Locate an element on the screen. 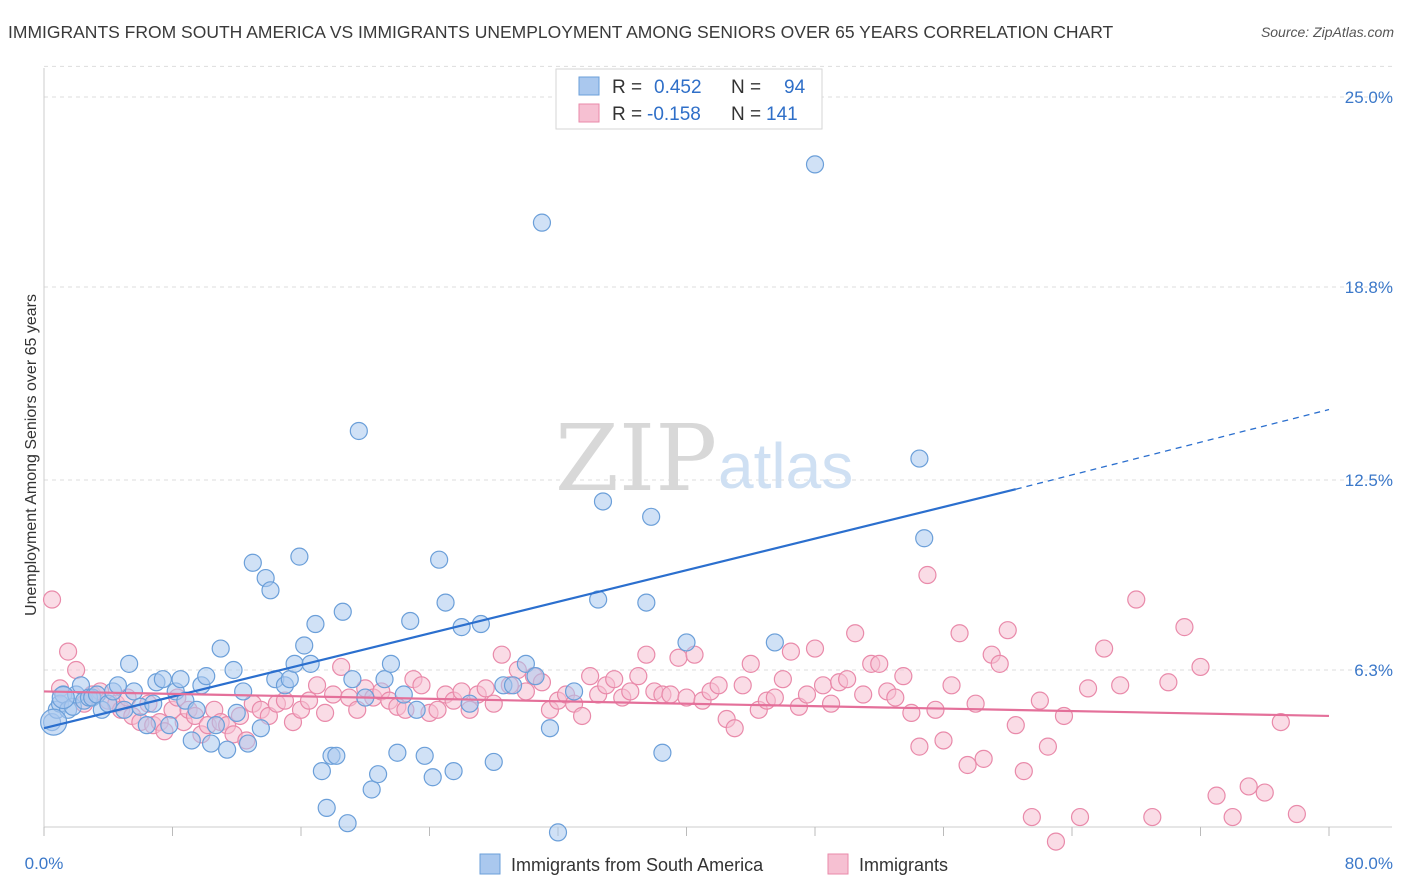 The width and height of the screenshot is (1406, 892). series-legend: Immigrants from South America Immigrants is located at coordinates (713, 864).